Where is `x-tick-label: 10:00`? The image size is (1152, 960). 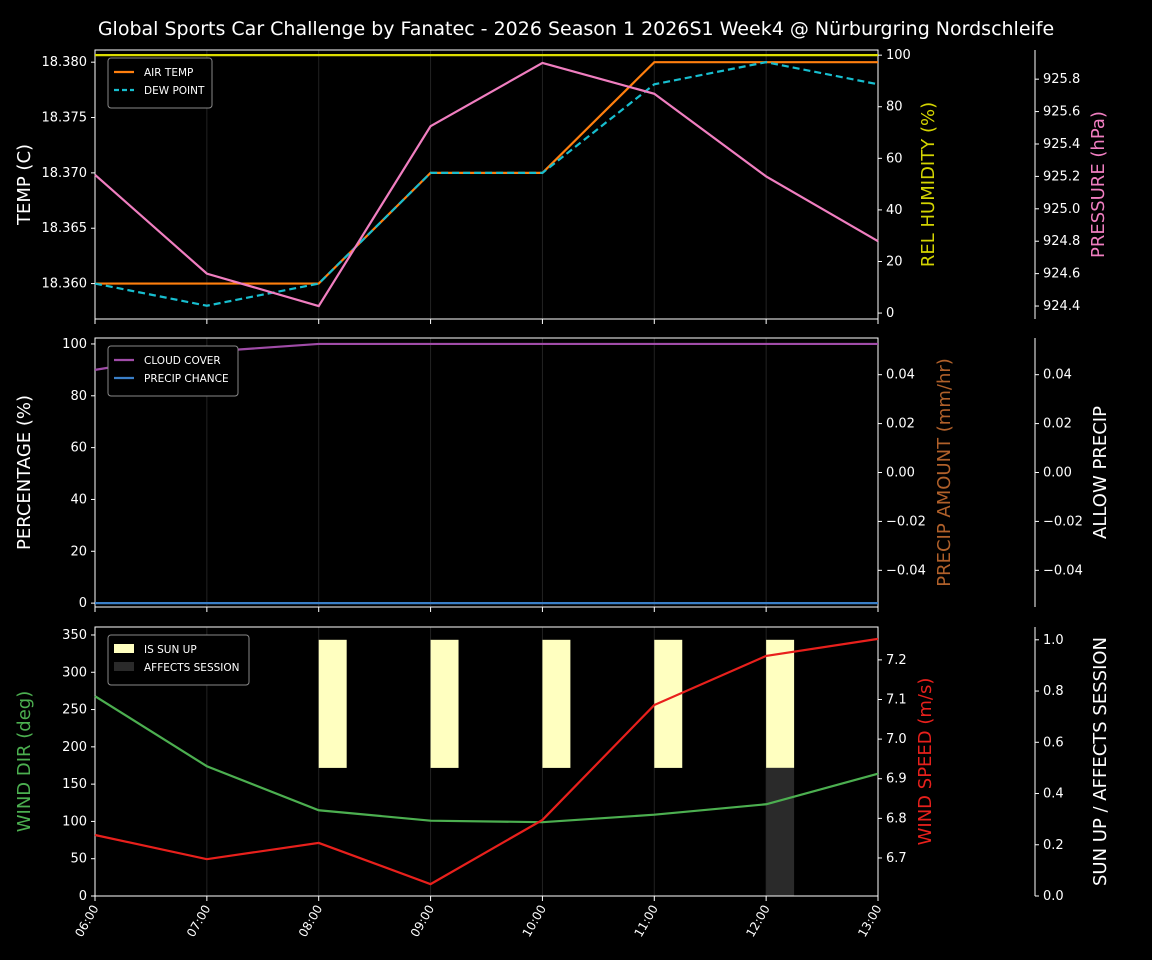 x-tick-label: 10:00 is located at coordinates (534, 921).